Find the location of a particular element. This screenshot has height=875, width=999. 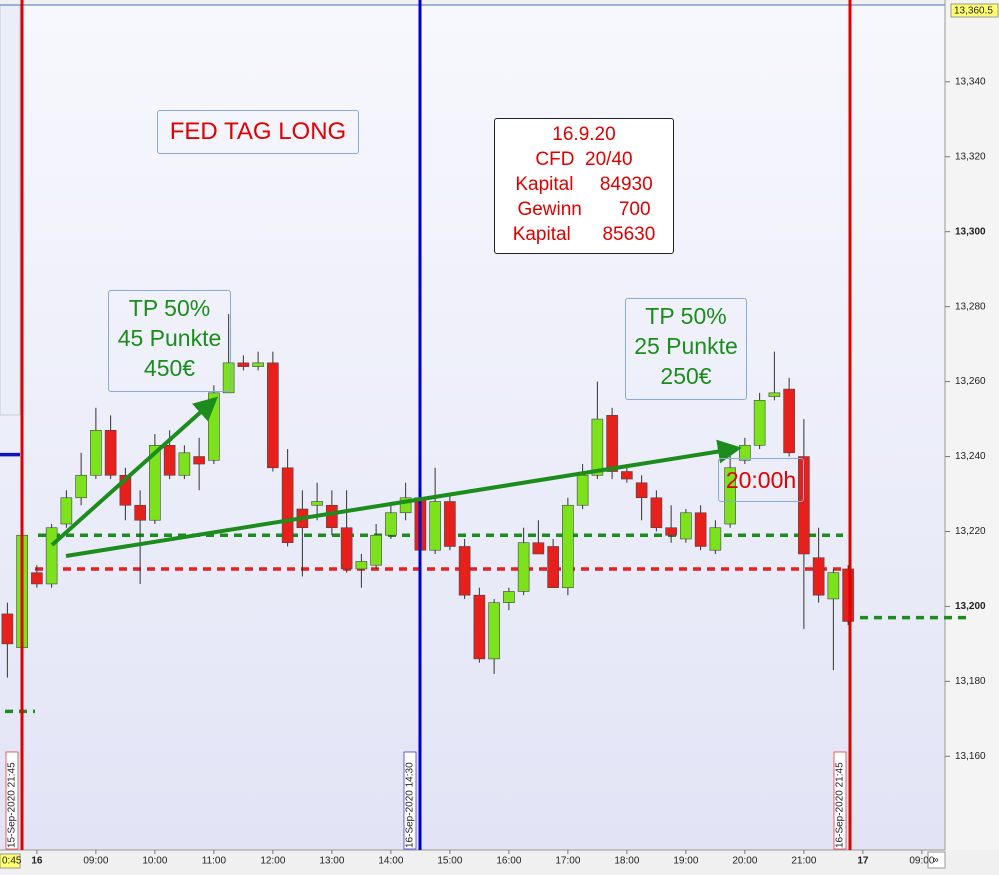

annotation-line: 450€ is located at coordinates (169, 368).